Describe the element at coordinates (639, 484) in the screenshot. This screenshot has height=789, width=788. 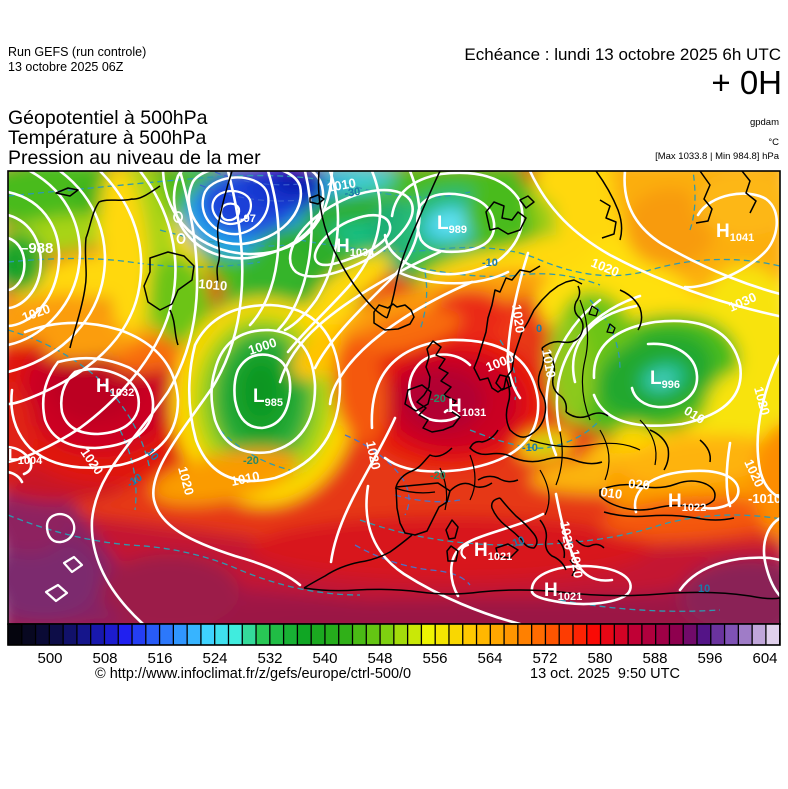
I see `svg-text: 020` at that location.